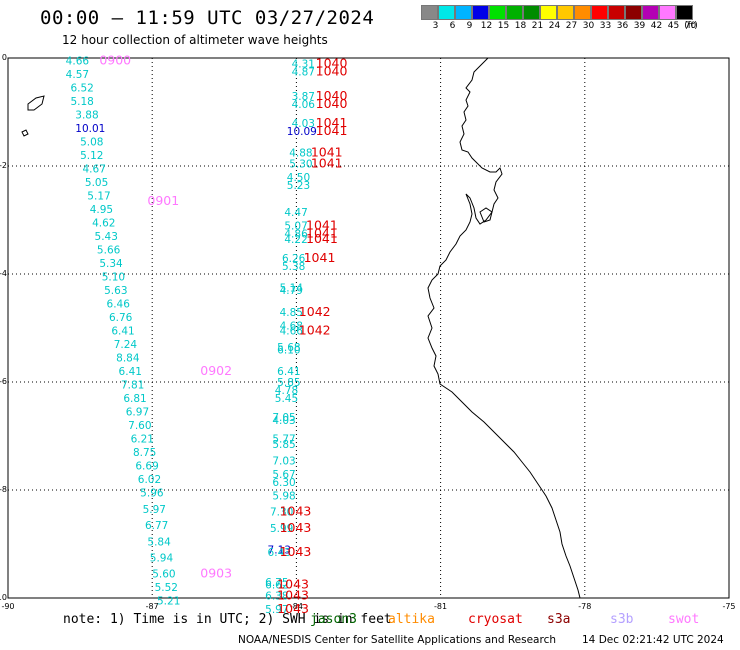 This screenshot has height=650, width=740. What do you see at coordinates (296, 235) in the screenshot?
I see `wave-height-label: 4.86` at bounding box center [296, 235].